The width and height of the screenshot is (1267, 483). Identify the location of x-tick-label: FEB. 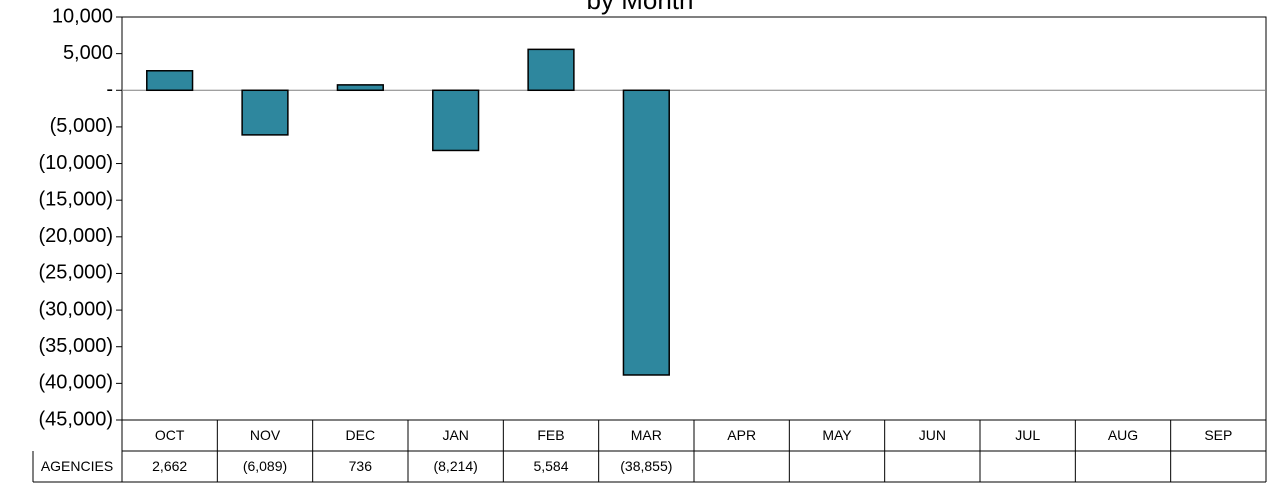
(550, 435).